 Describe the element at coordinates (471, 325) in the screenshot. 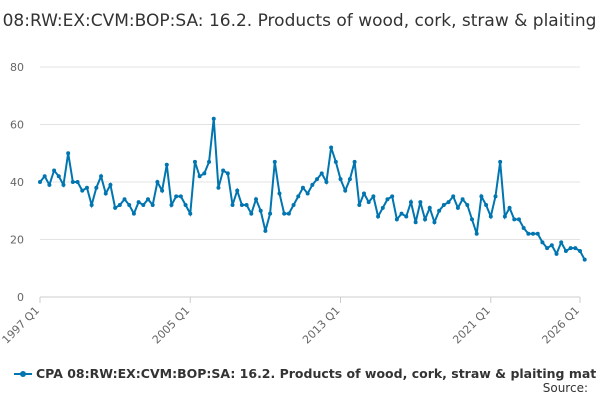

I see `x-tick-label: 2021 Q1` at that location.